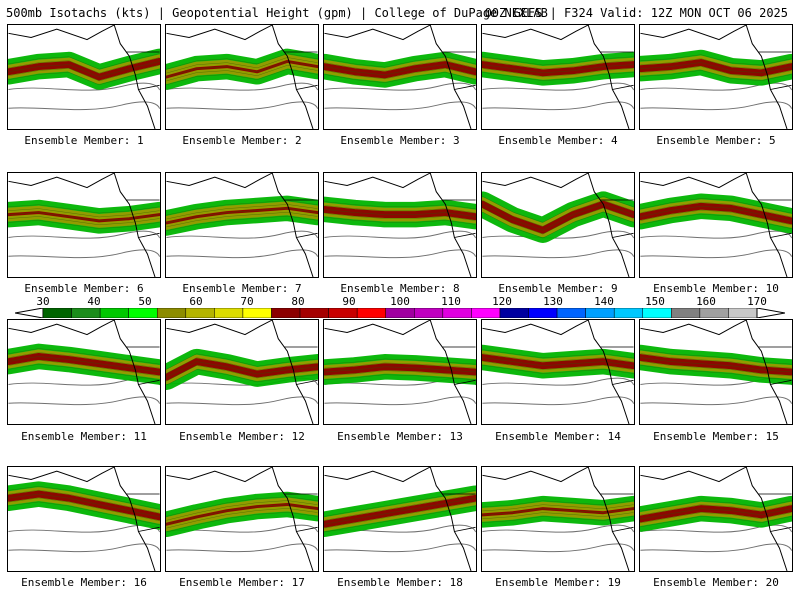  What do you see at coordinates (84, 140) in the screenshot?
I see `member-caption: Ensemble Member: 1` at bounding box center [84, 140].